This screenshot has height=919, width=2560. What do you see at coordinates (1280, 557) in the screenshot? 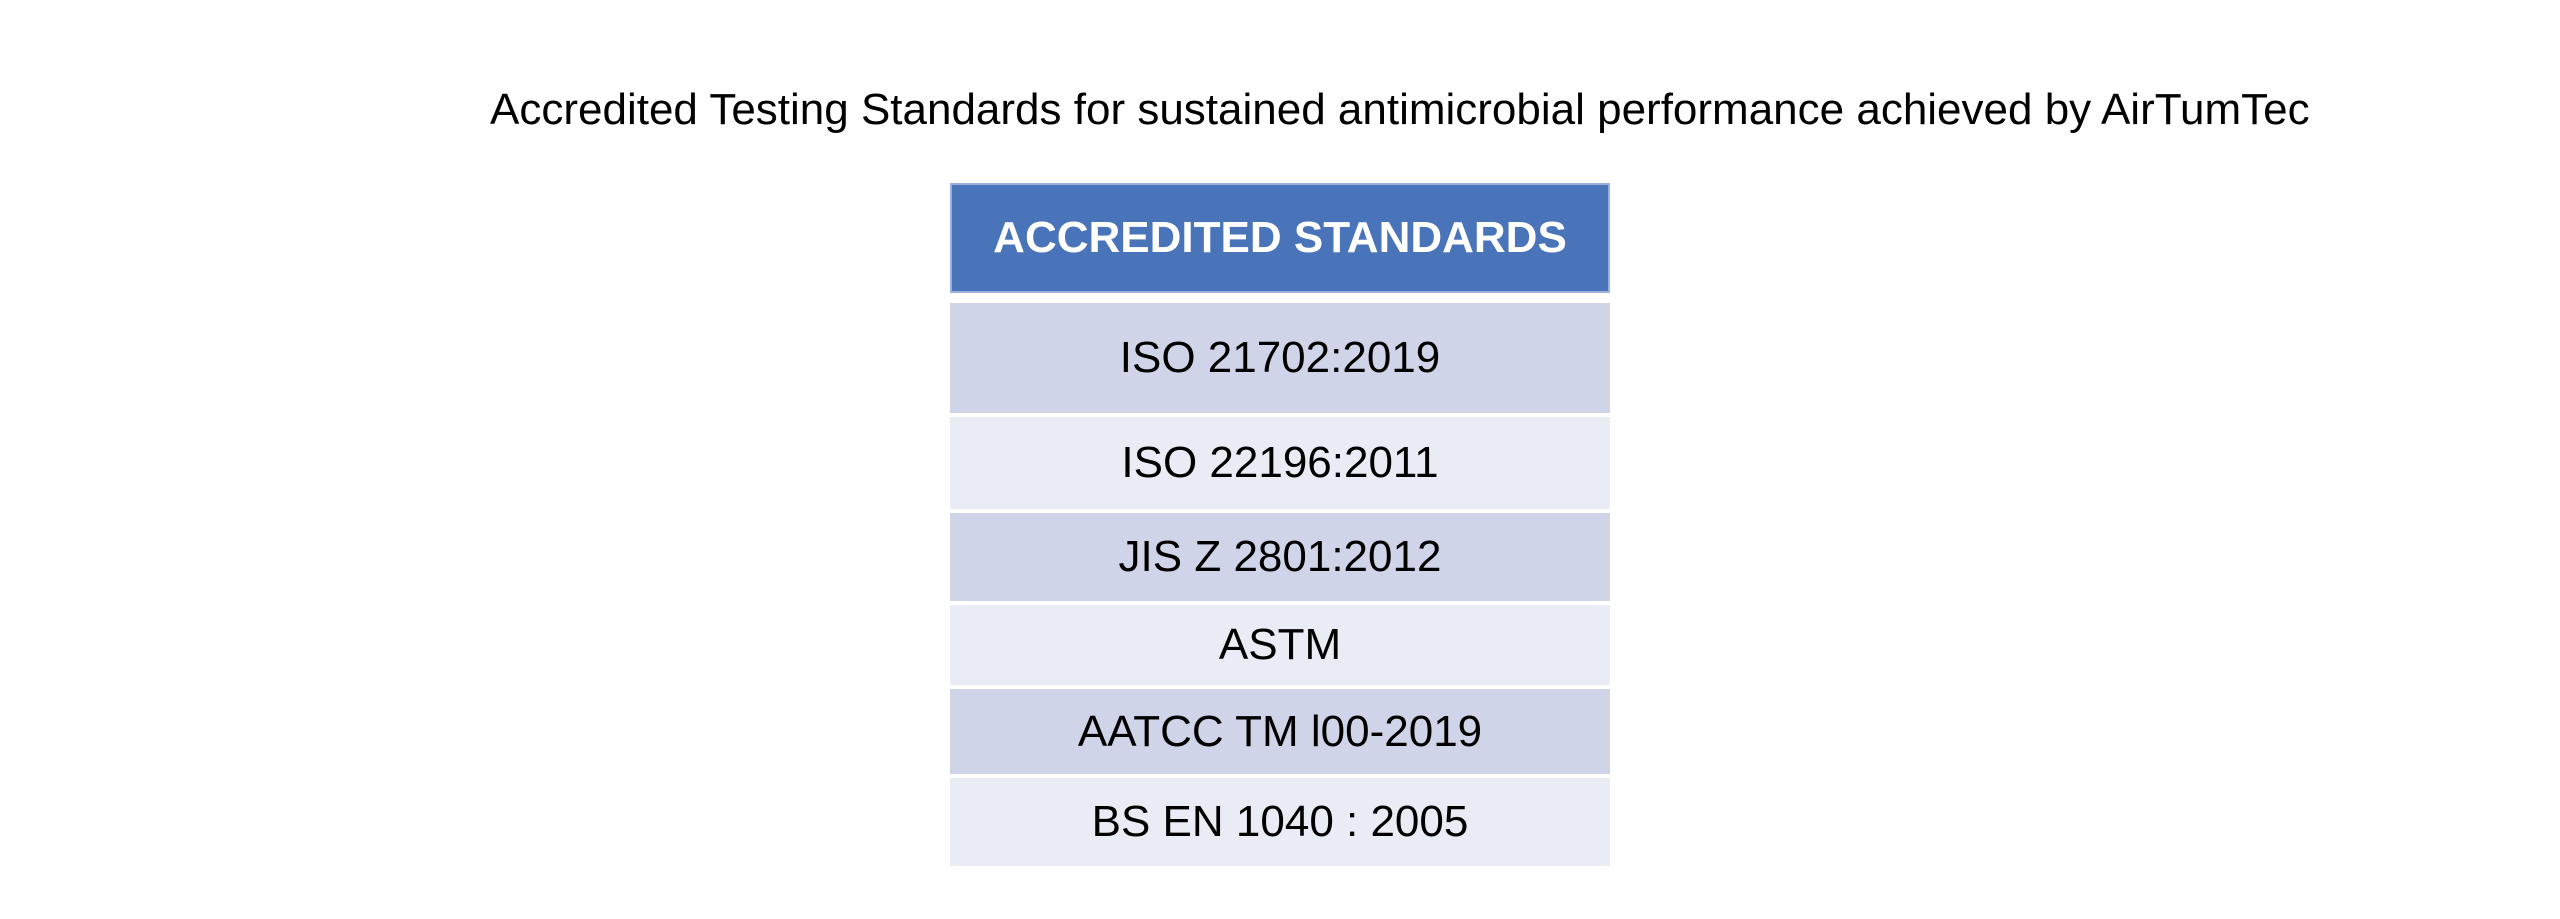
I see `table-row: JIS Z 2801:2012` at bounding box center [1280, 557].